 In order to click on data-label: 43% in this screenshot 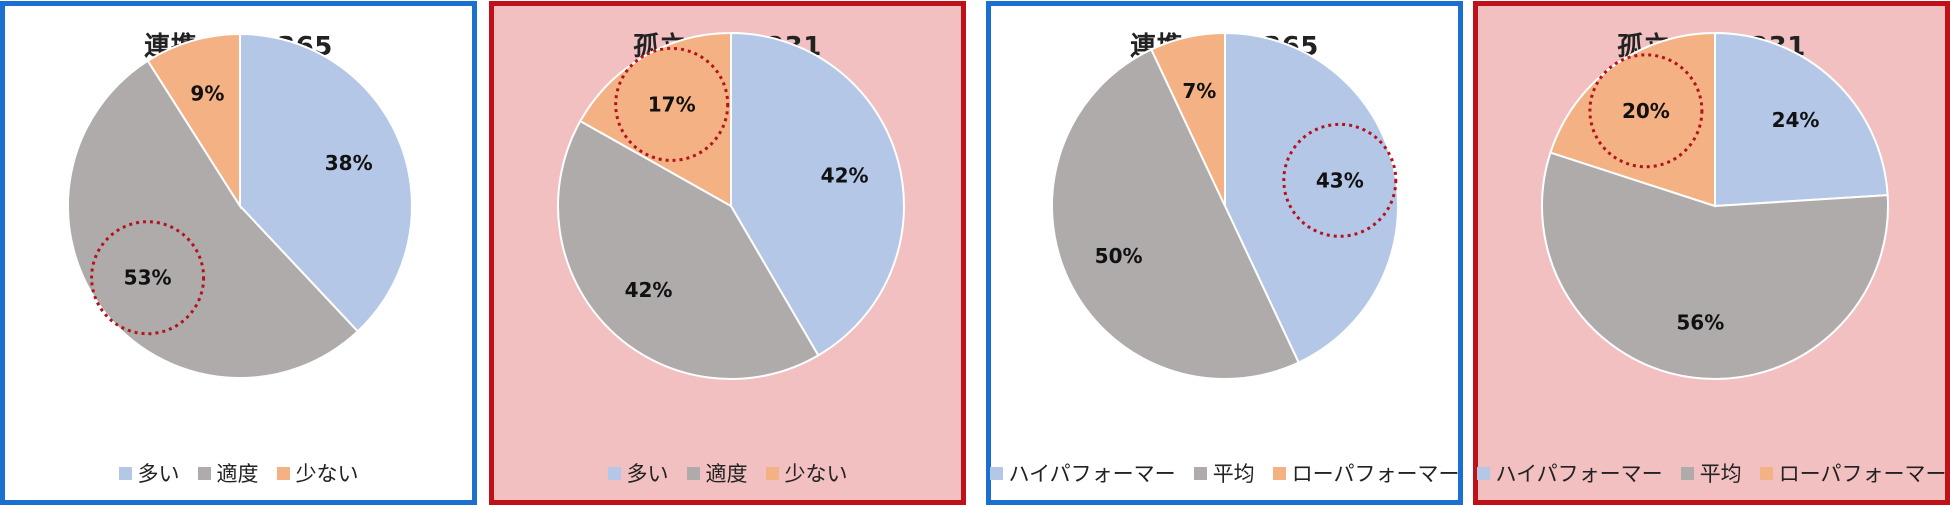, I will do `click(1340, 180)`.